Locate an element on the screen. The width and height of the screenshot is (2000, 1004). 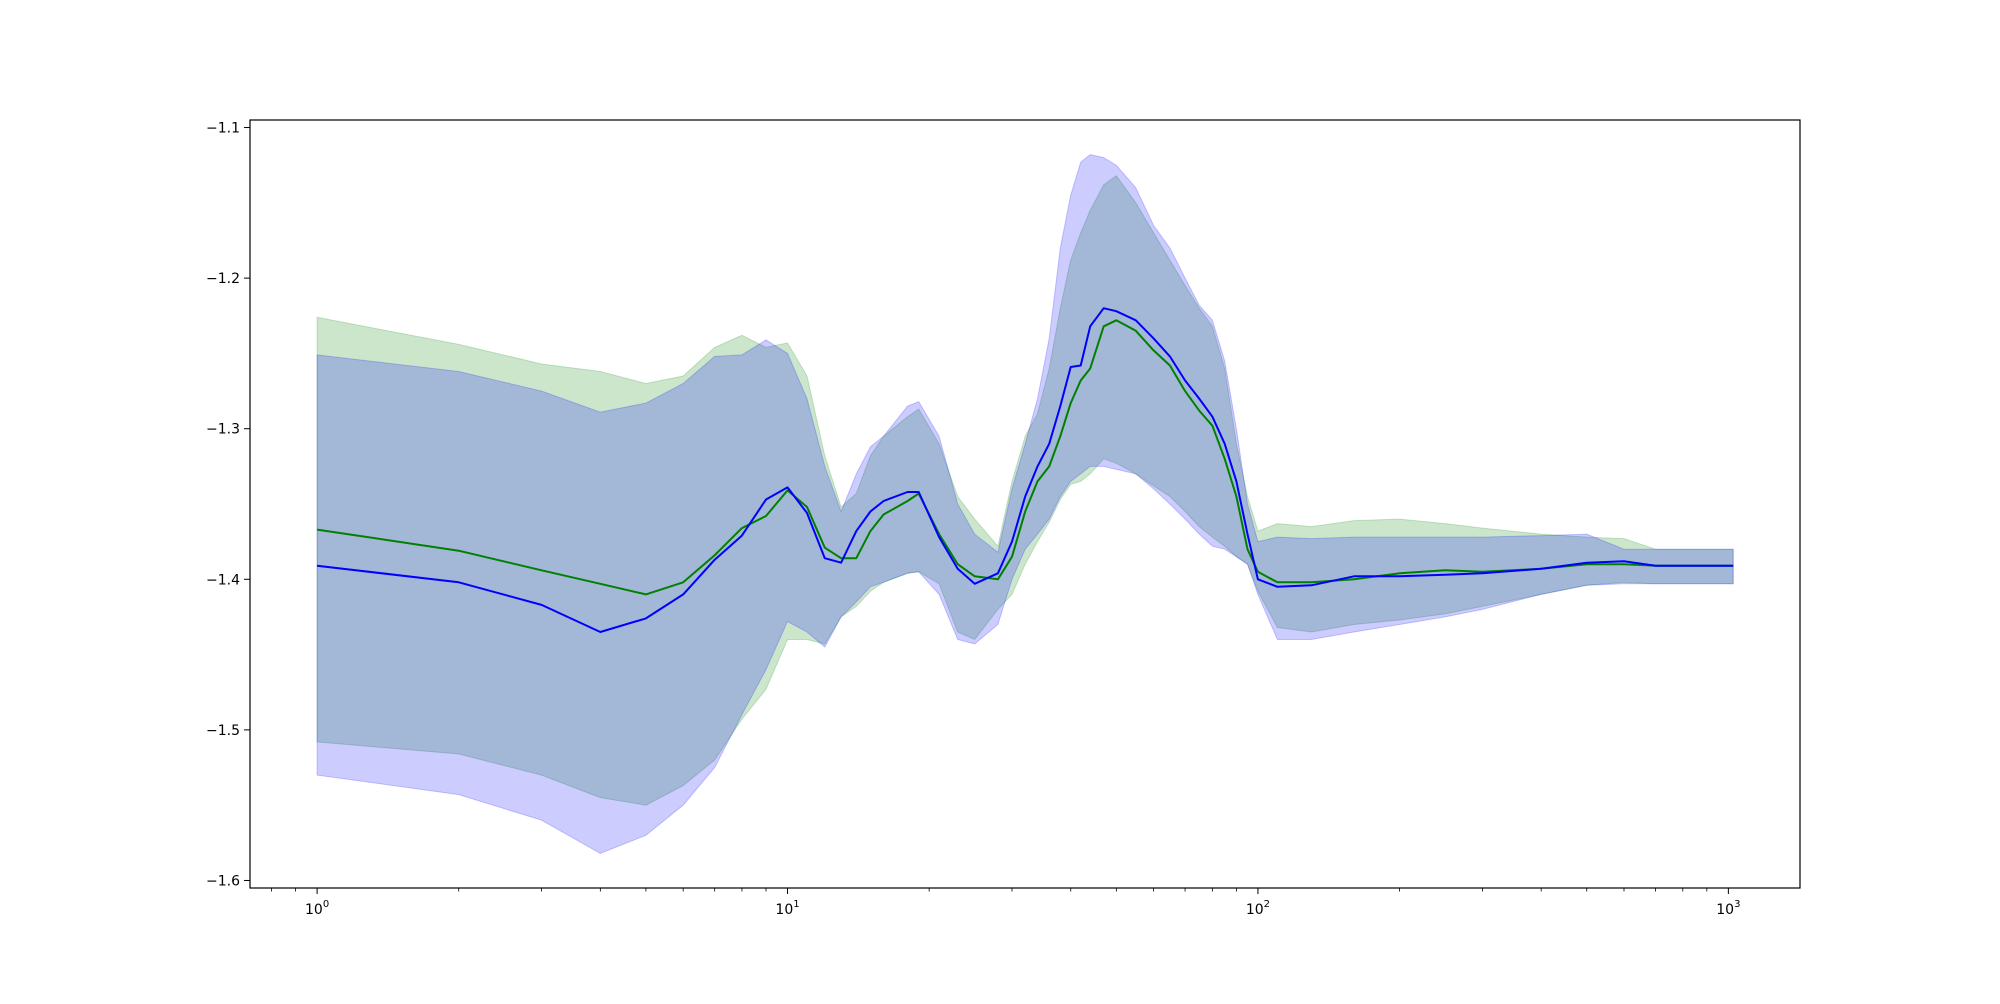
y-tick-label: −1.1 is located at coordinates (223, 129).